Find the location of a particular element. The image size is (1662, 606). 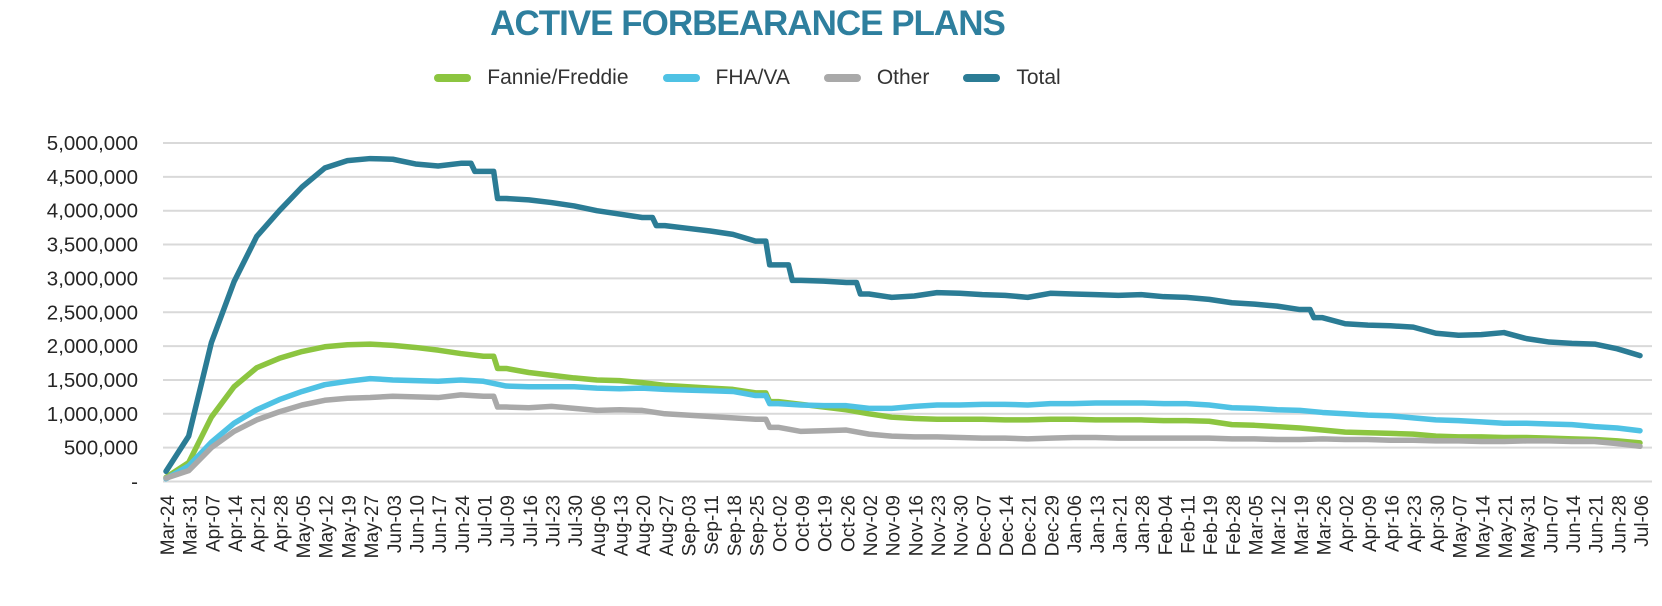

y-axis-tick-label: 1,000,000 is located at coordinates (92, 414).